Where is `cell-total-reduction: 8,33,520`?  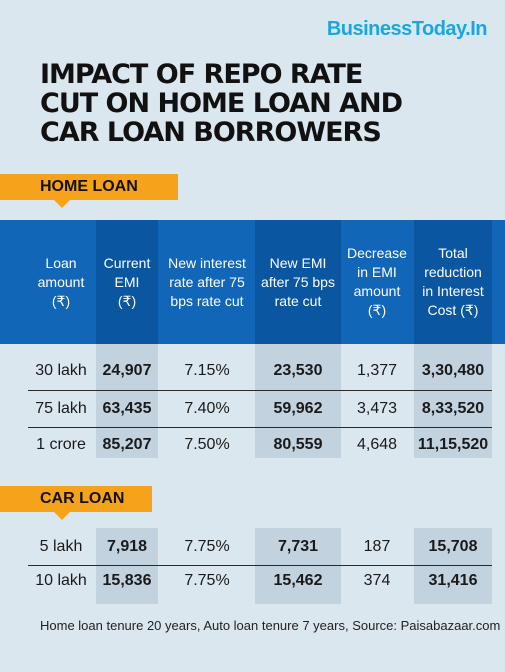 cell-total-reduction: 8,33,520 is located at coordinates (453, 408).